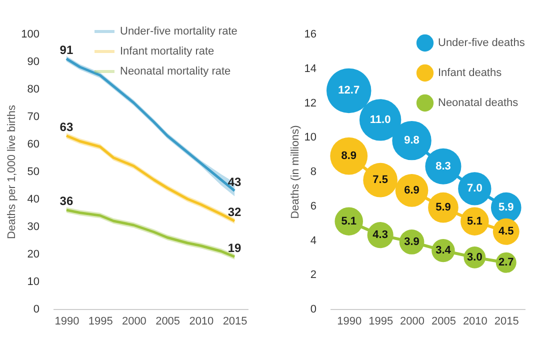 The image size is (555, 337). Describe the element at coordinates (33, 117) in the screenshot. I see `y-tick-label: 70` at that location.